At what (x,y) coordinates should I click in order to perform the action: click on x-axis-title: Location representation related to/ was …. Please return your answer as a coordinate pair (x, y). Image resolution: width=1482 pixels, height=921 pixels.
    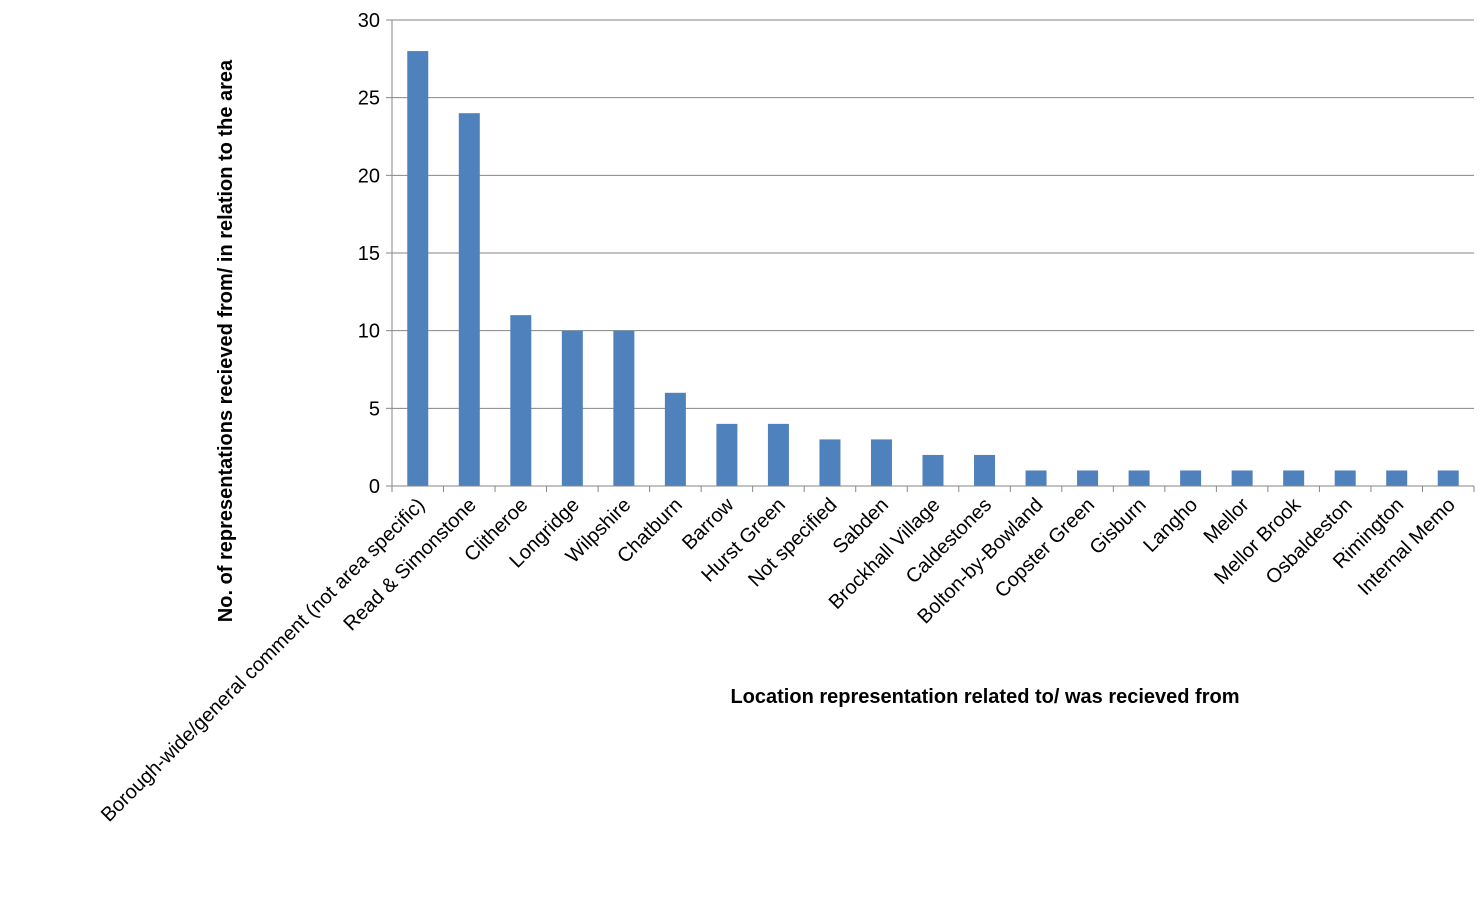
    Looking at the image, I should click on (984, 697).